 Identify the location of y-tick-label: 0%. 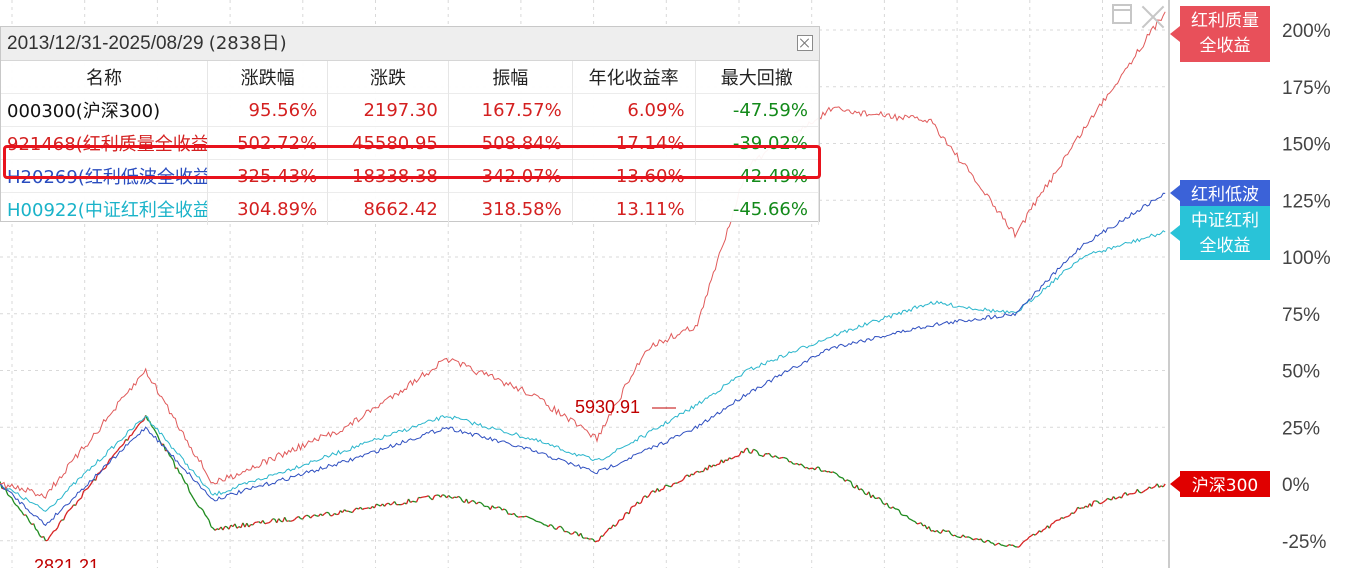
(1296, 485).